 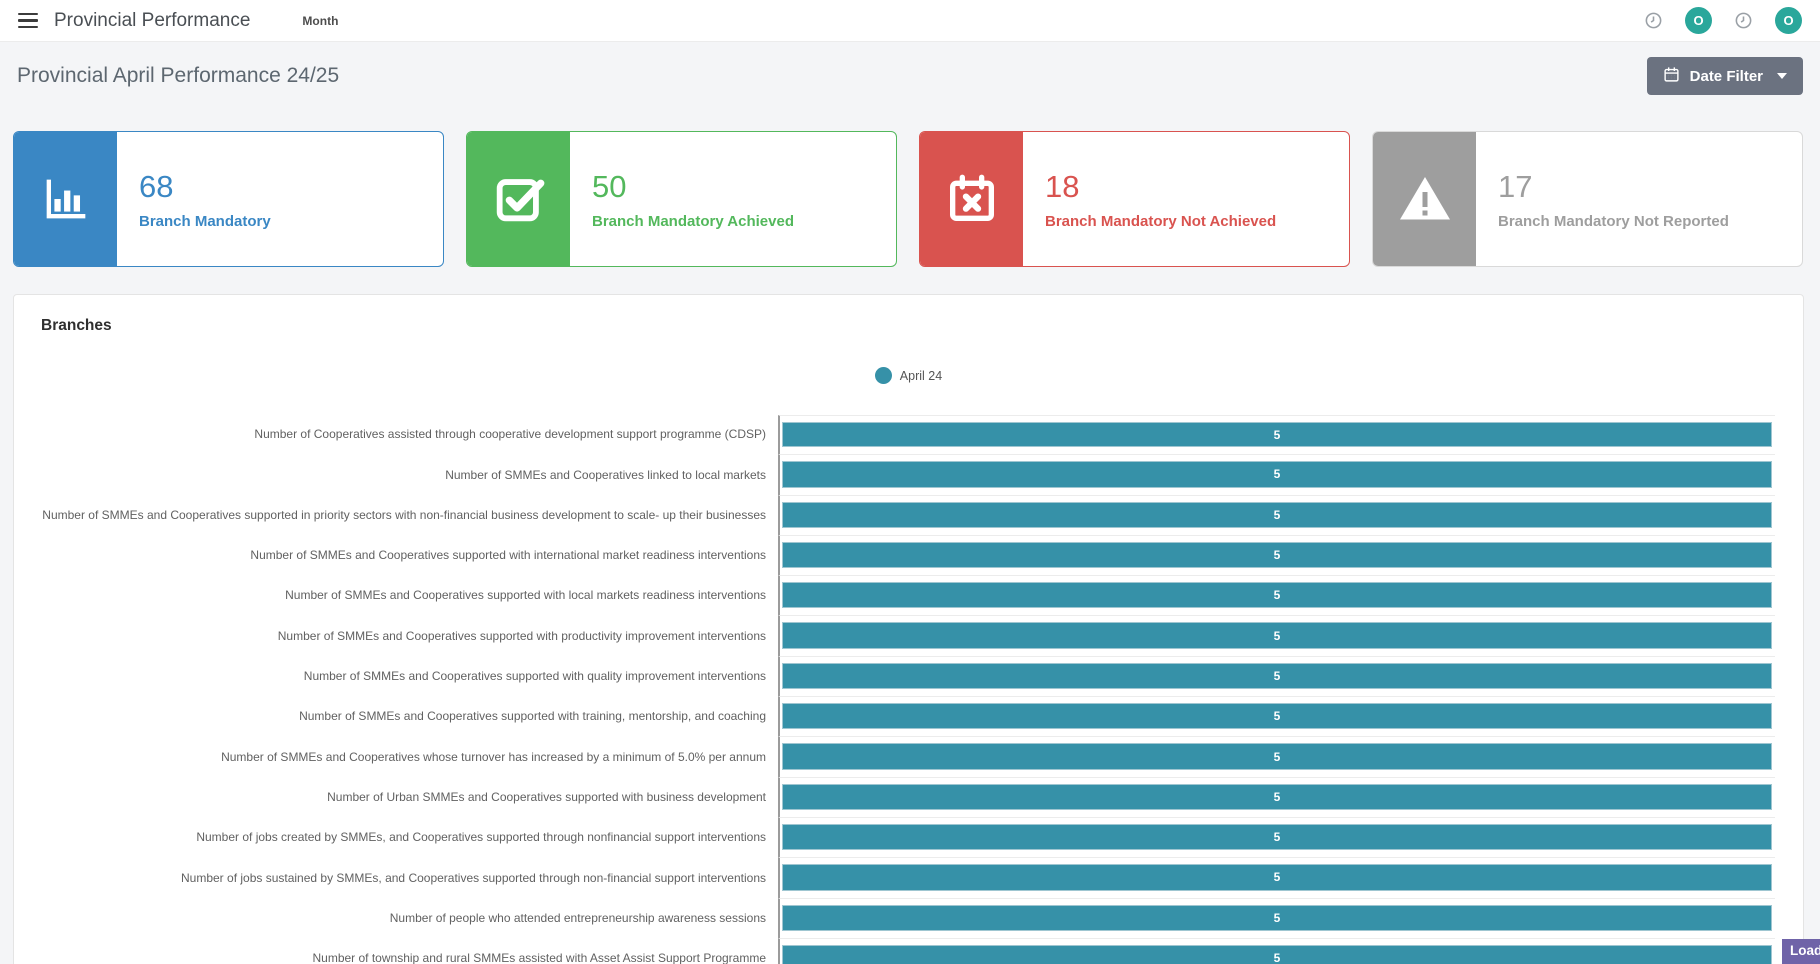 I want to click on stat-card-branch-mandatory: 68 Branch Mandatory, so click(x=228, y=199).